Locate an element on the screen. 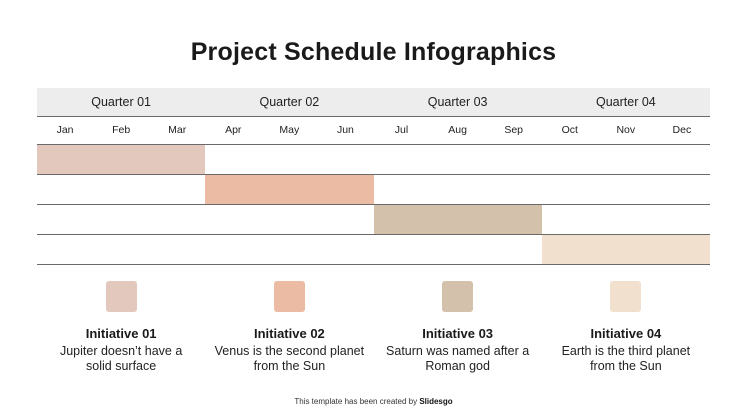 The height and width of the screenshot is (420, 747). month-label: Mar is located at coordinates (177, 130).